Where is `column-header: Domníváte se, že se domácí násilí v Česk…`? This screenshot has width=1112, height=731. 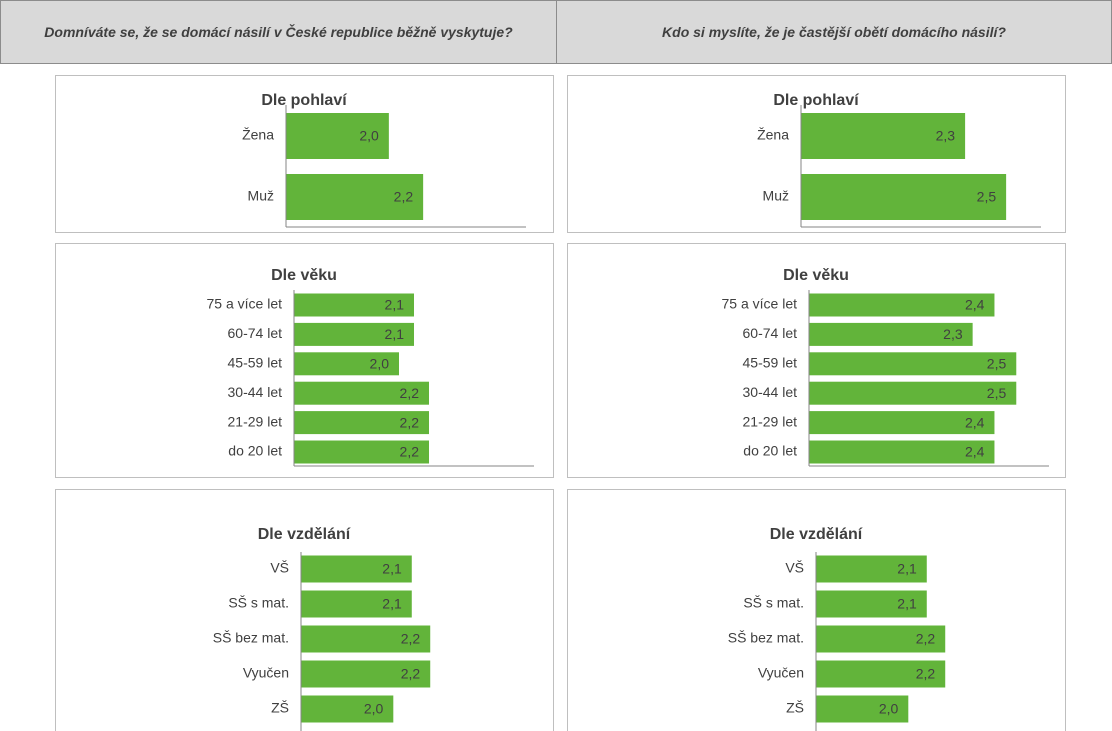 column-header: Domníváte se, že se domácí násilí v Česk… is located at coordinates (278, 32).